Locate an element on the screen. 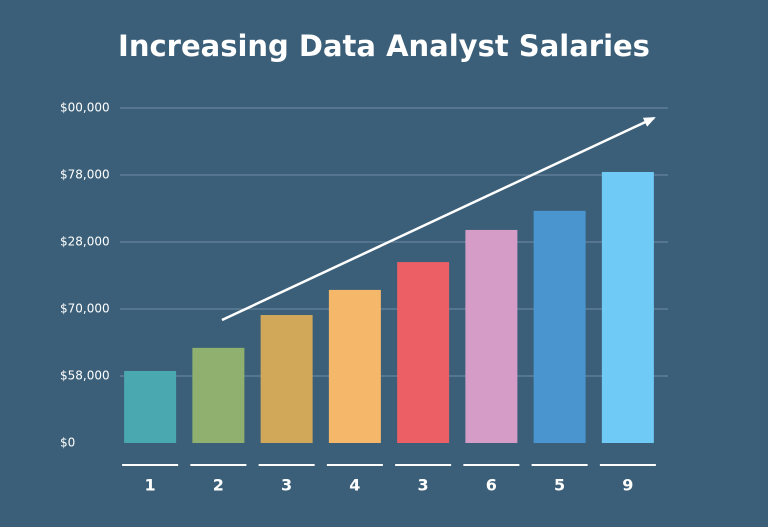  x-tick-label: 1 is located at coordinates (150, 485).